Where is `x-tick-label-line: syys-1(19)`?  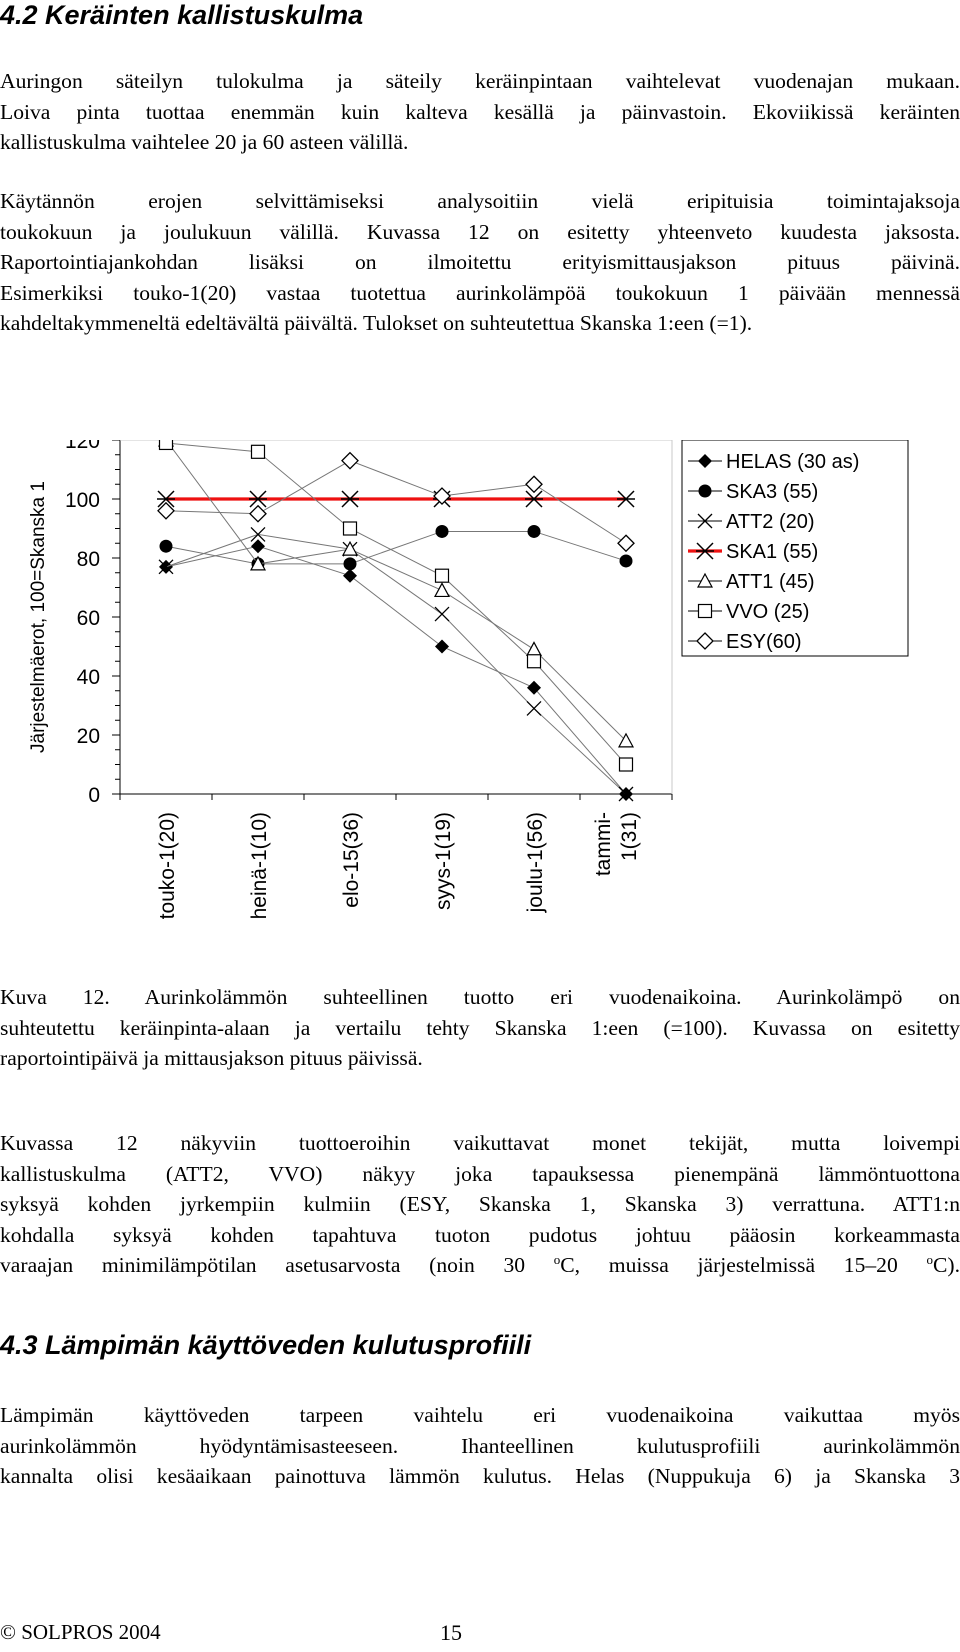
x-tick-label-line: syys-1(19) is located at coordinates (443, 861).